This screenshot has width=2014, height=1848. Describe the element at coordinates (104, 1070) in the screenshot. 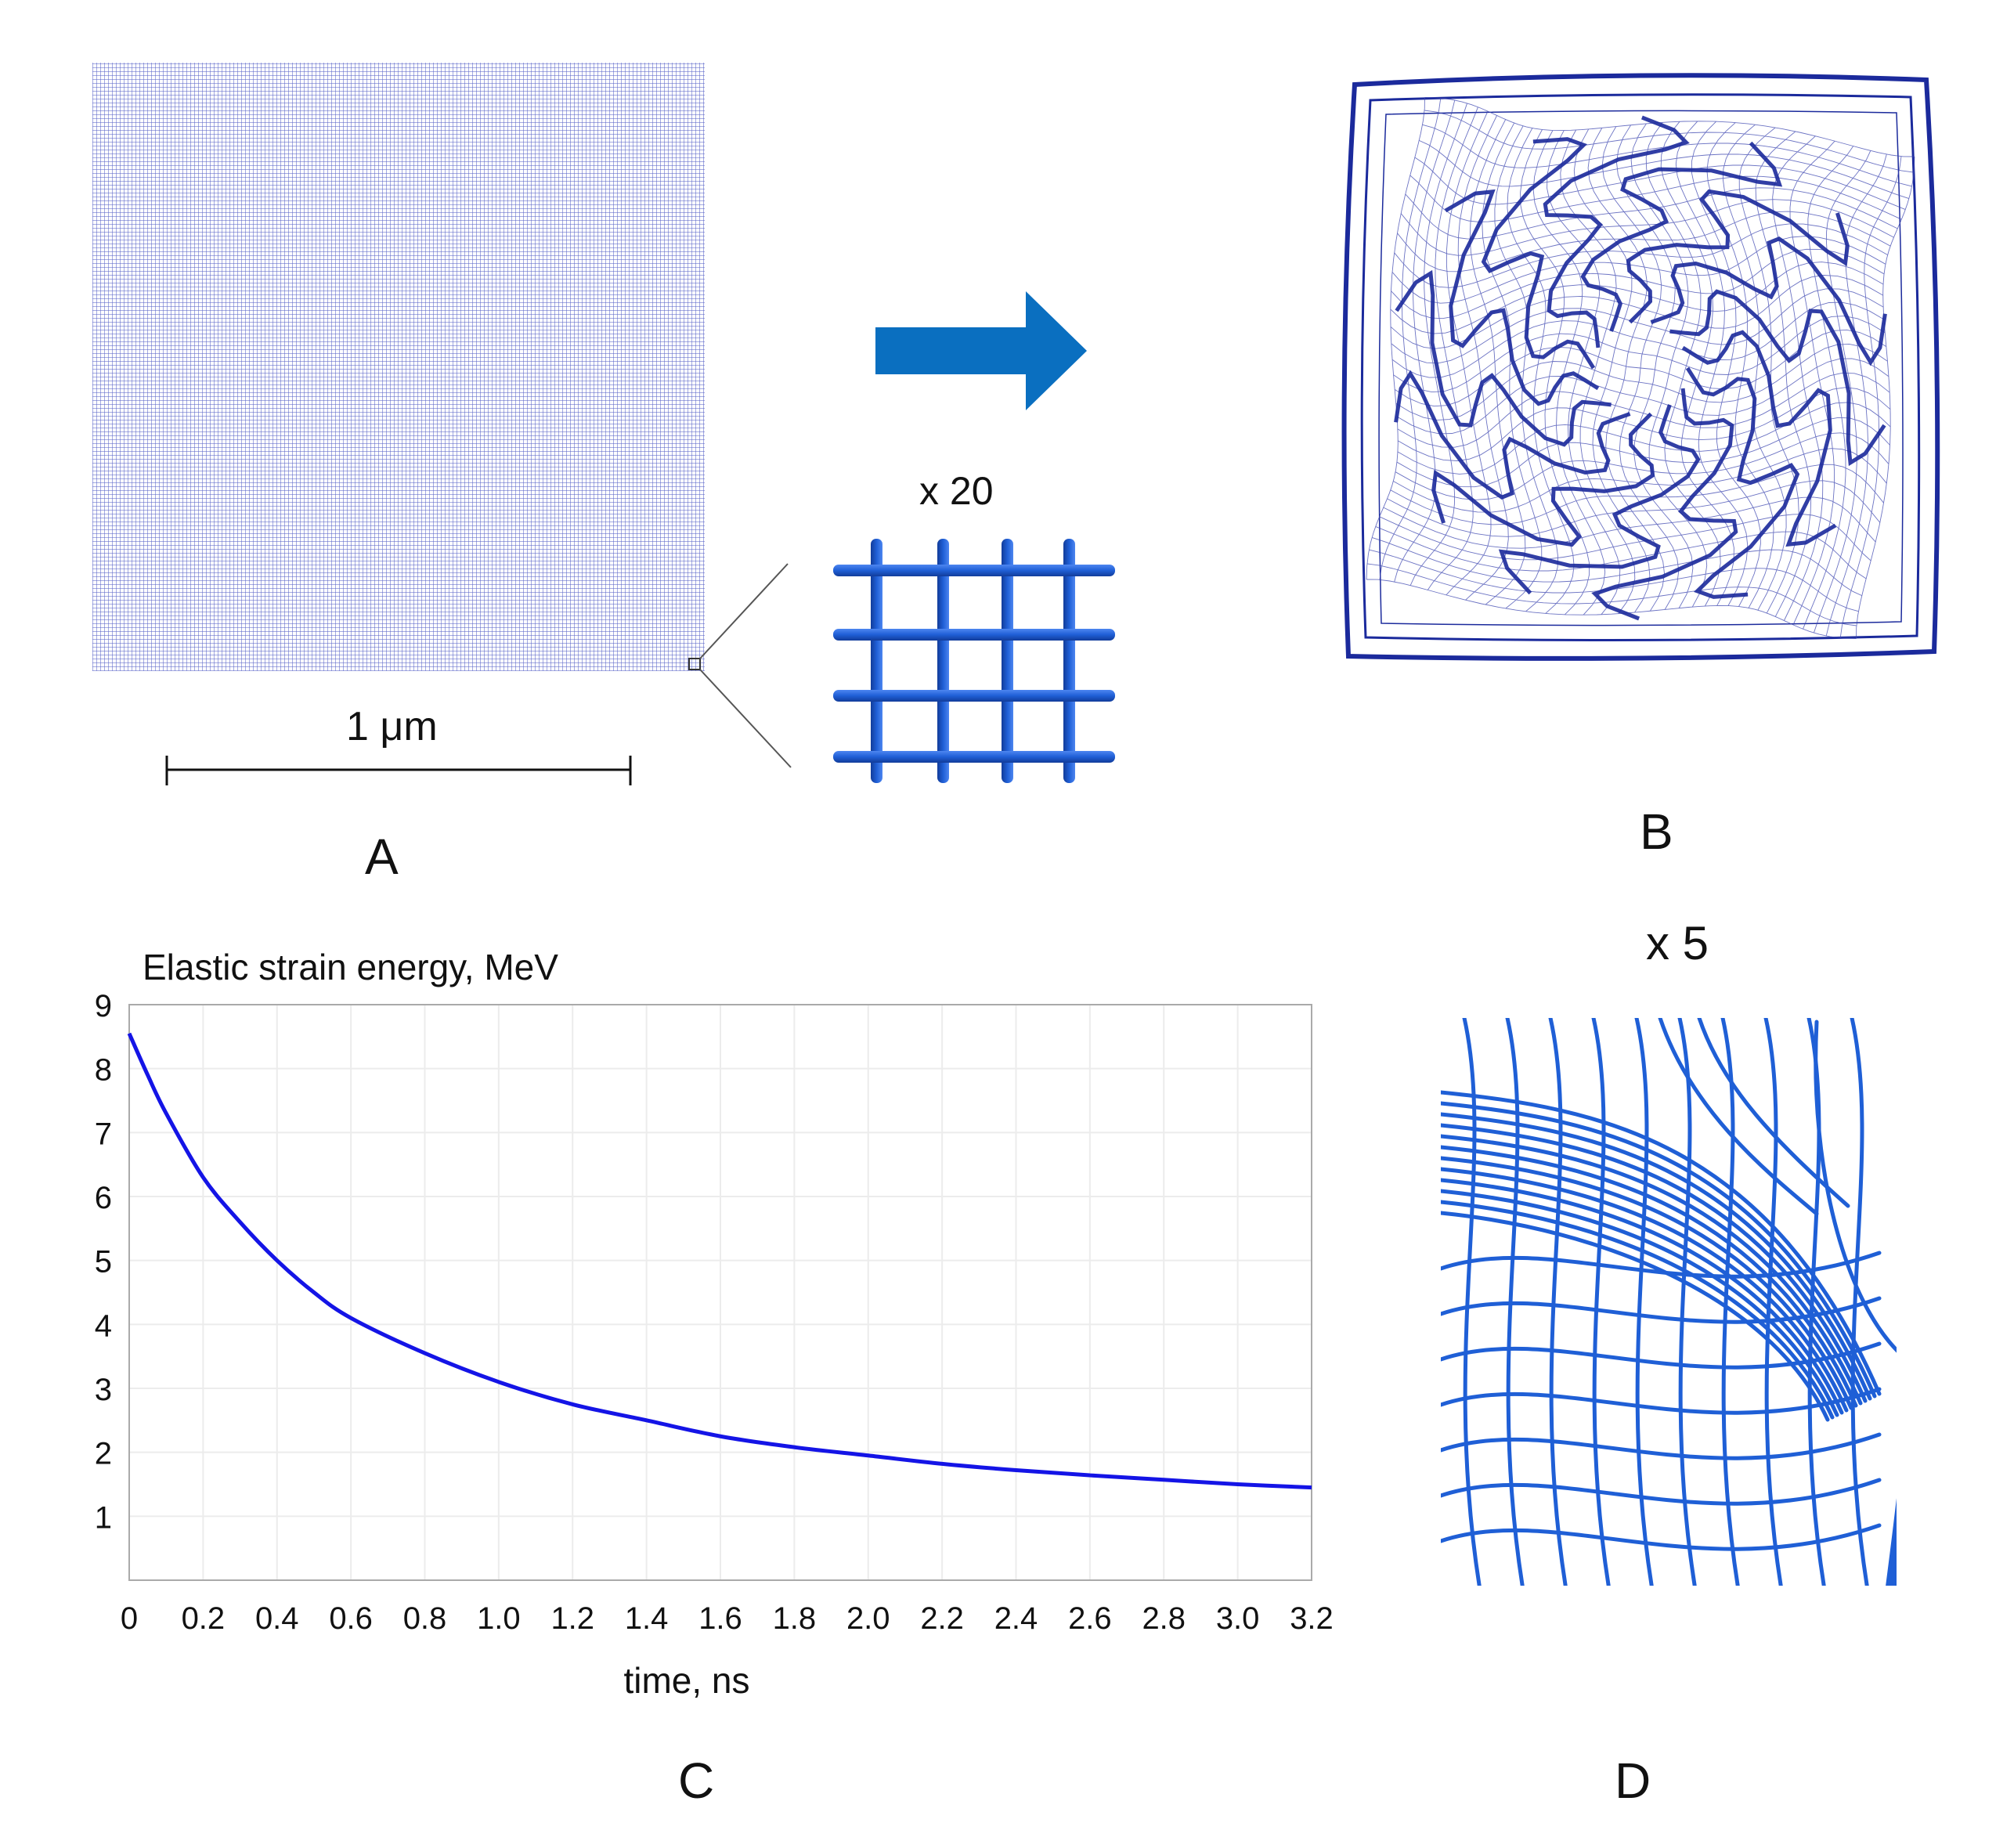

I see `y-tick-label: 8` at that location.